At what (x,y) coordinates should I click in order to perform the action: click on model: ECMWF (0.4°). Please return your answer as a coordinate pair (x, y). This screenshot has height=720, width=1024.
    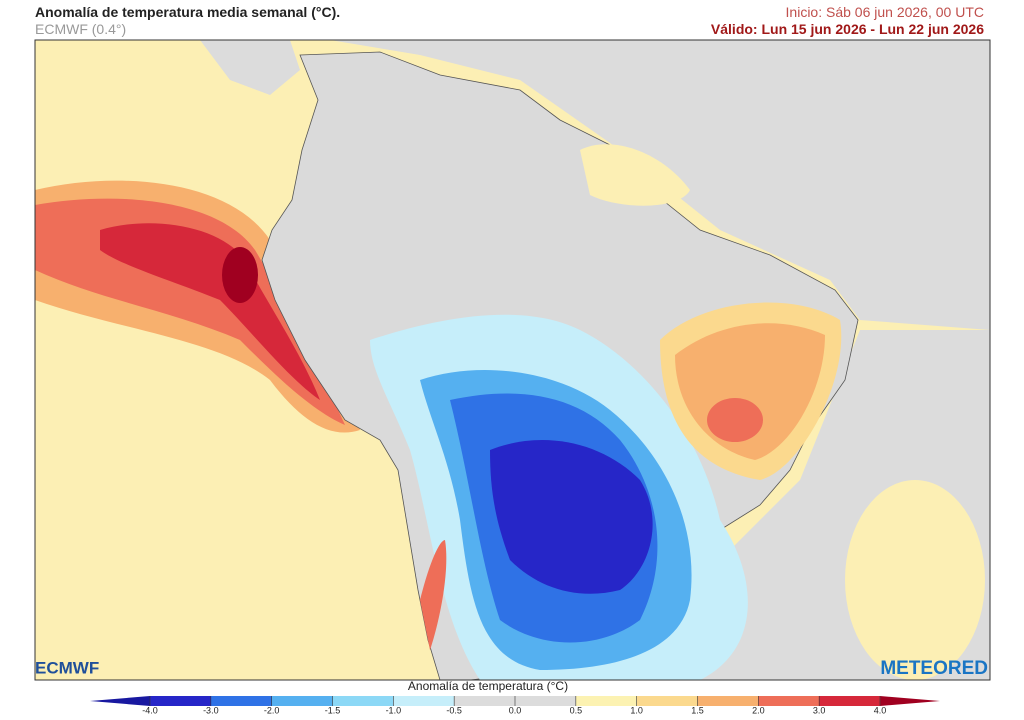
    Looking at the image, I should click on (81, 29).